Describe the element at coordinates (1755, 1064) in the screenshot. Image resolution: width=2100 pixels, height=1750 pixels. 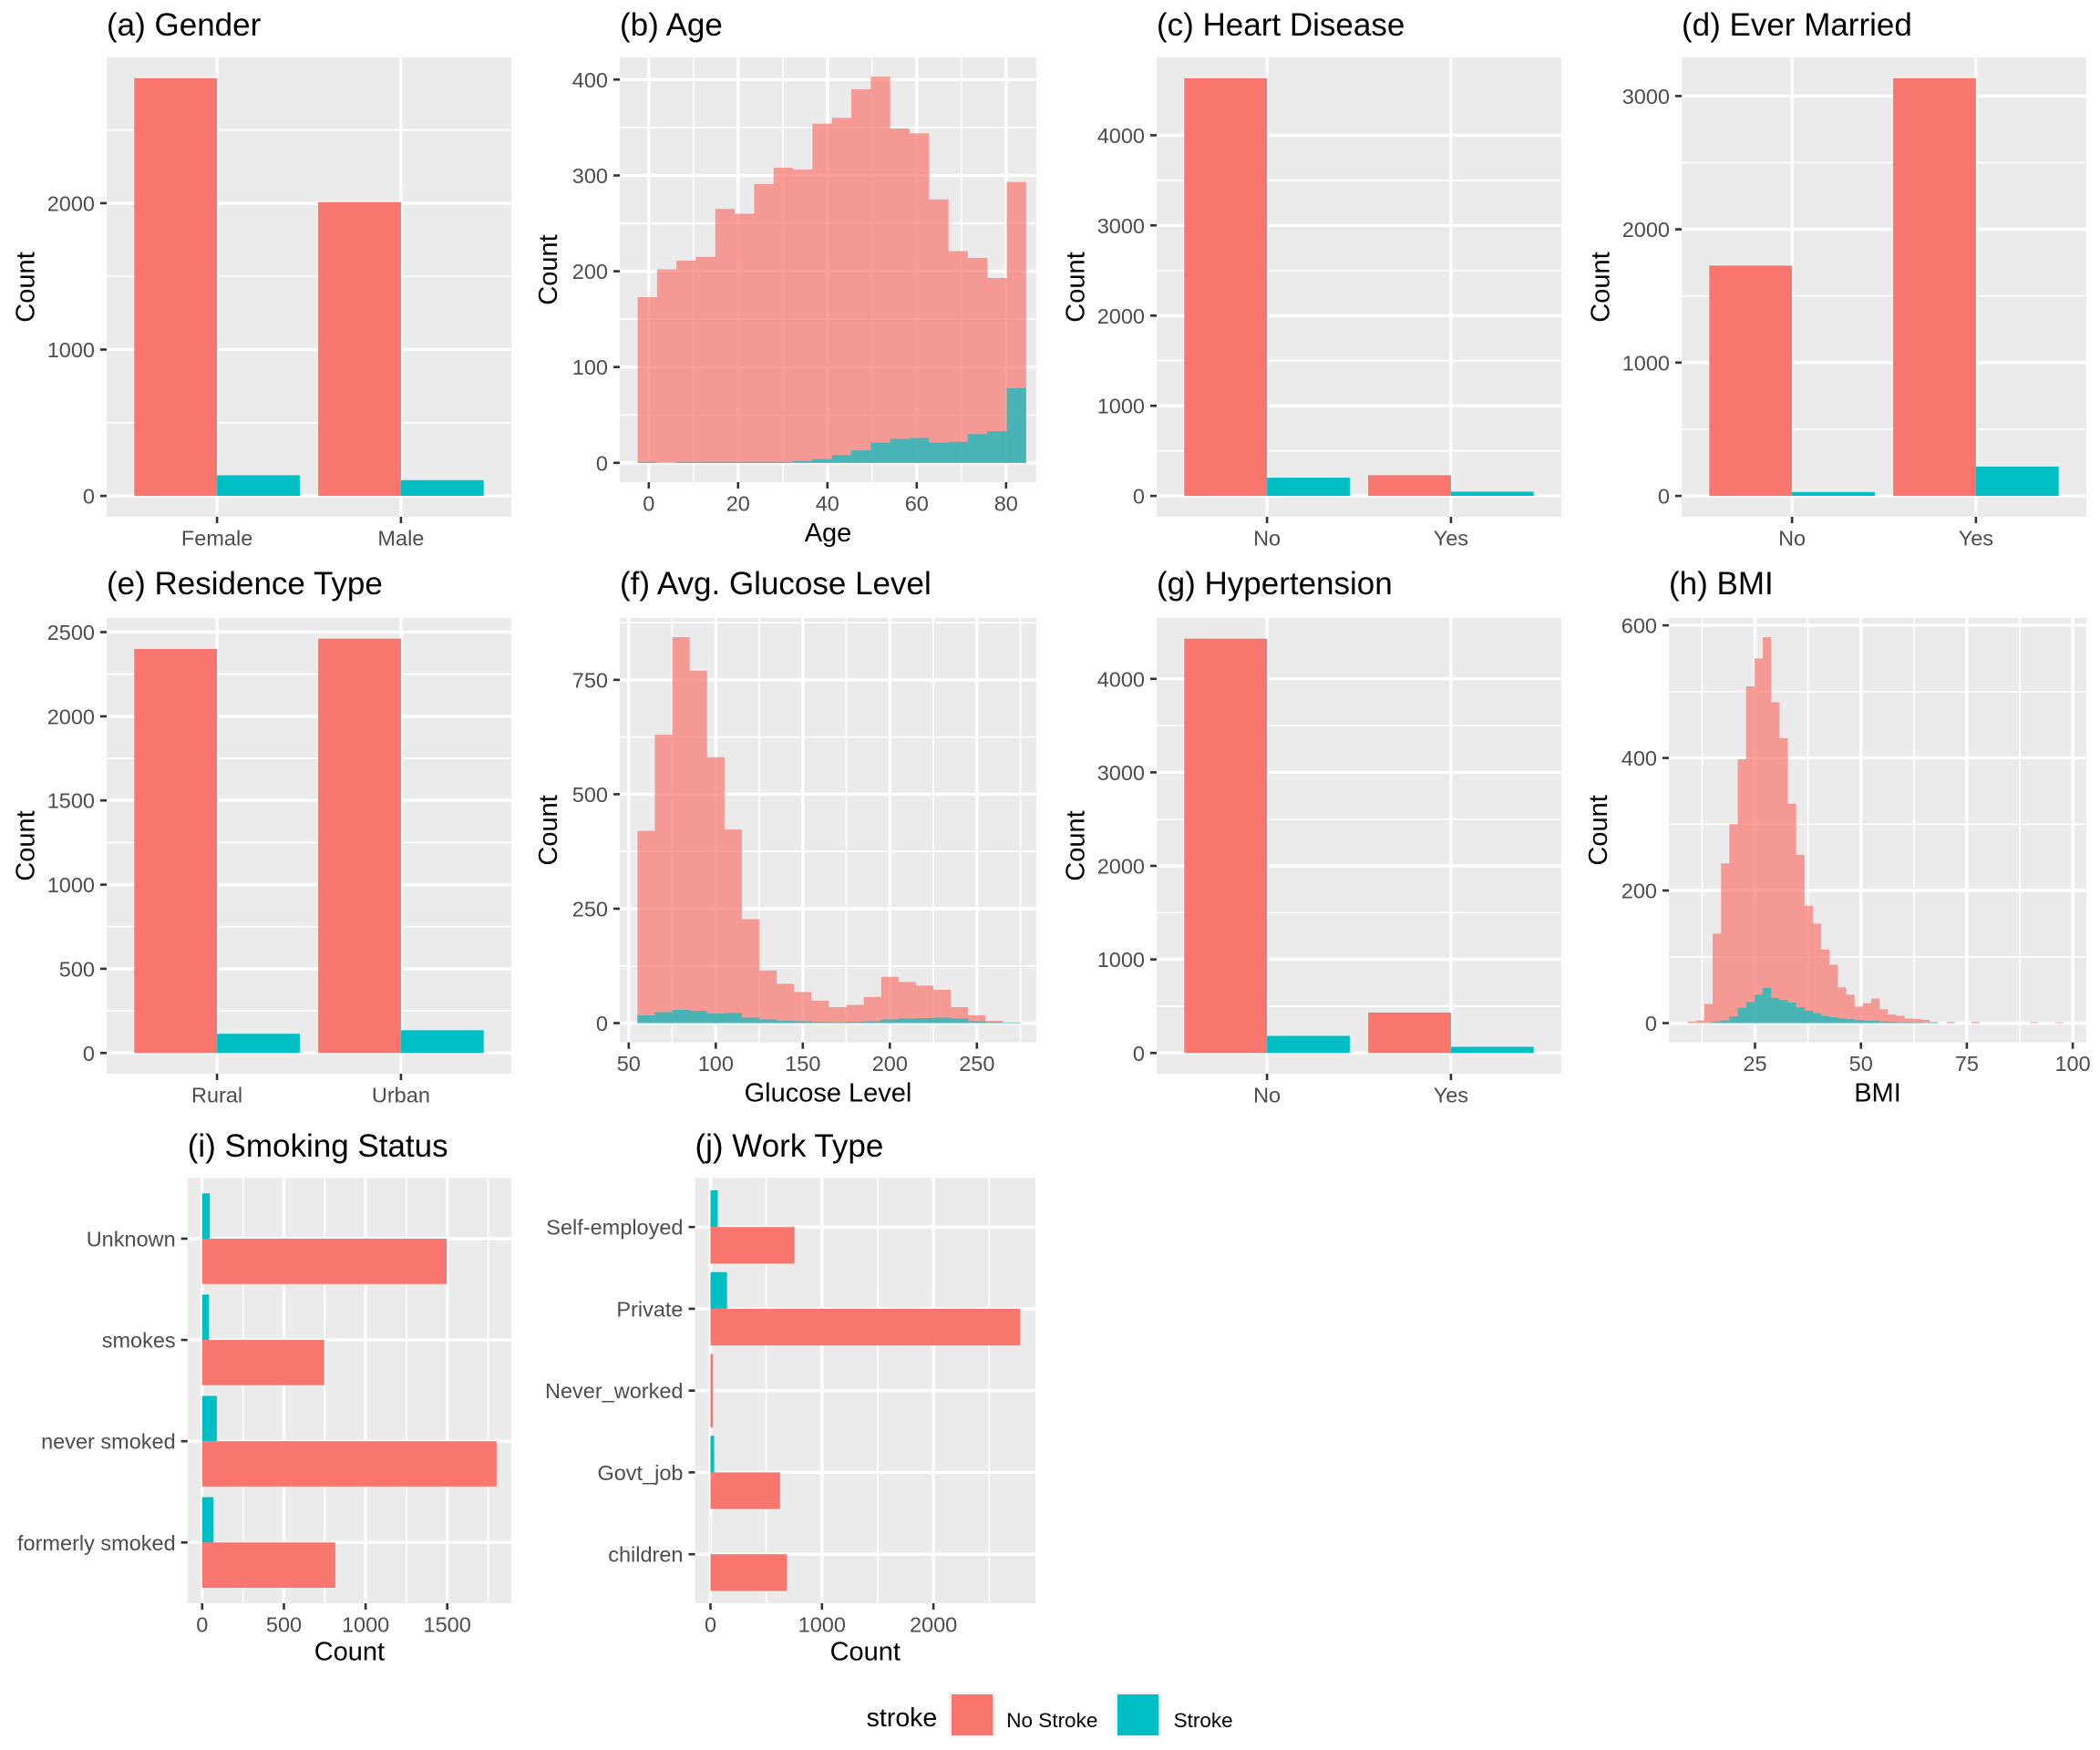
I see `svg-text: 25` at that location.